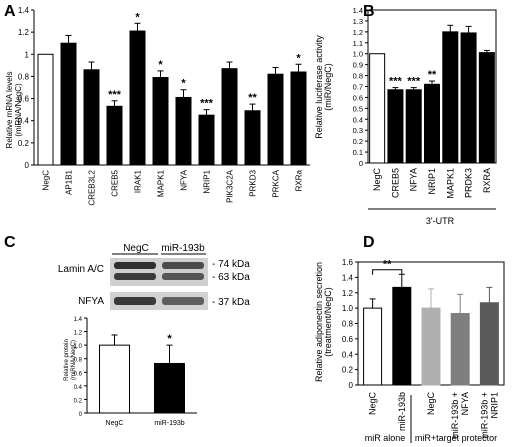  Describe the element at coordinates (67, 360) in the screenshot. I see `panel-c-ylabel-line1: Relative protein` at that location.